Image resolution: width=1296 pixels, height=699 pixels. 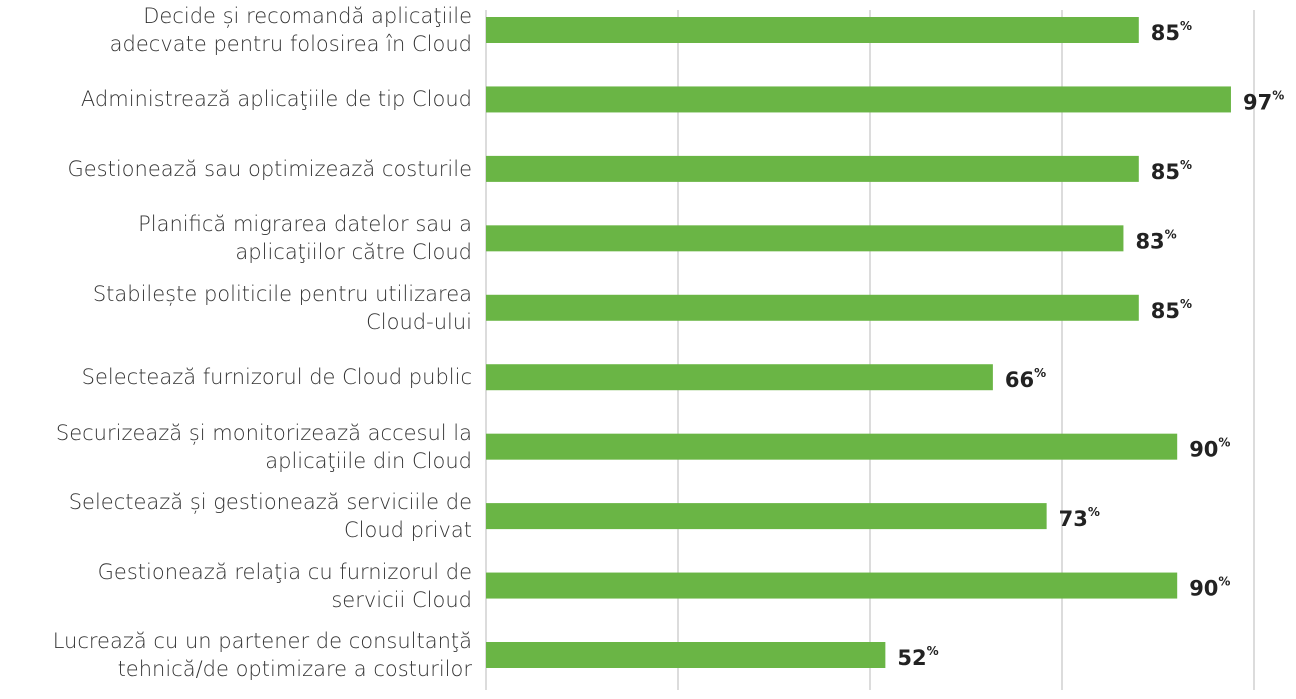 What do you see at coordinates (1079, 518) in the screenshot?
I see `value-label: 73%` at bounding box center [1079, 518].